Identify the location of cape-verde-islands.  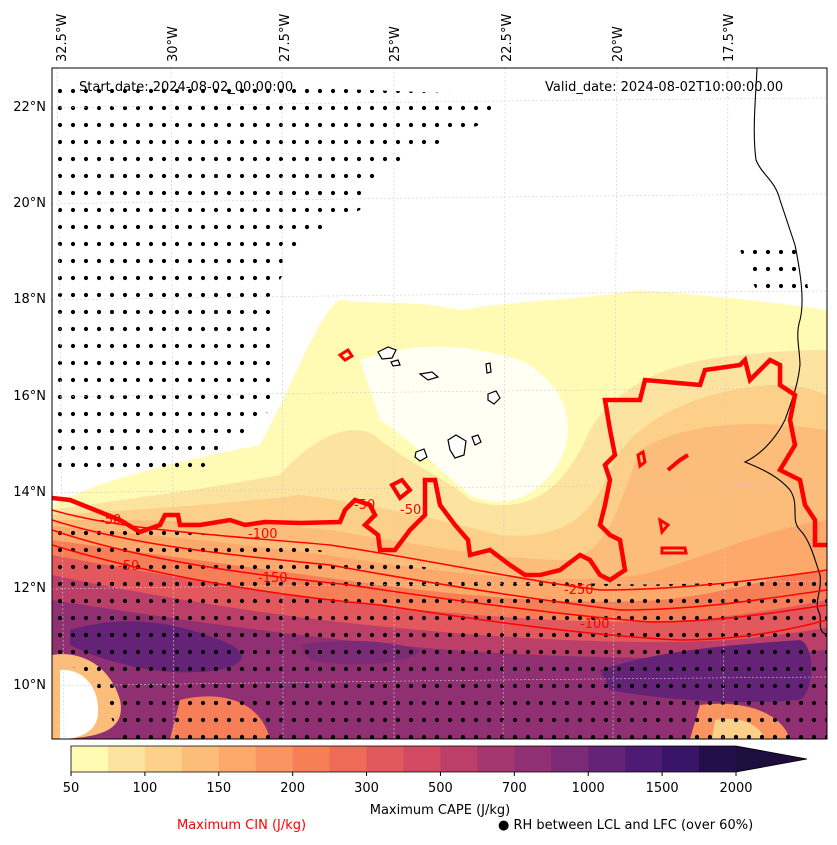
(439, 404).